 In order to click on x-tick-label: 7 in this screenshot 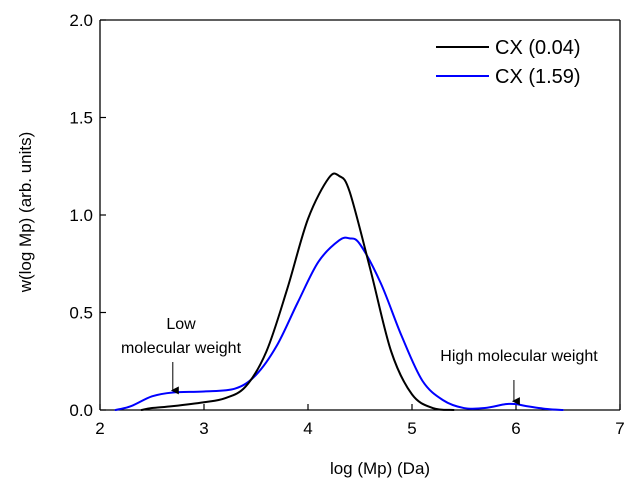, I will do `click(619, 428)`.